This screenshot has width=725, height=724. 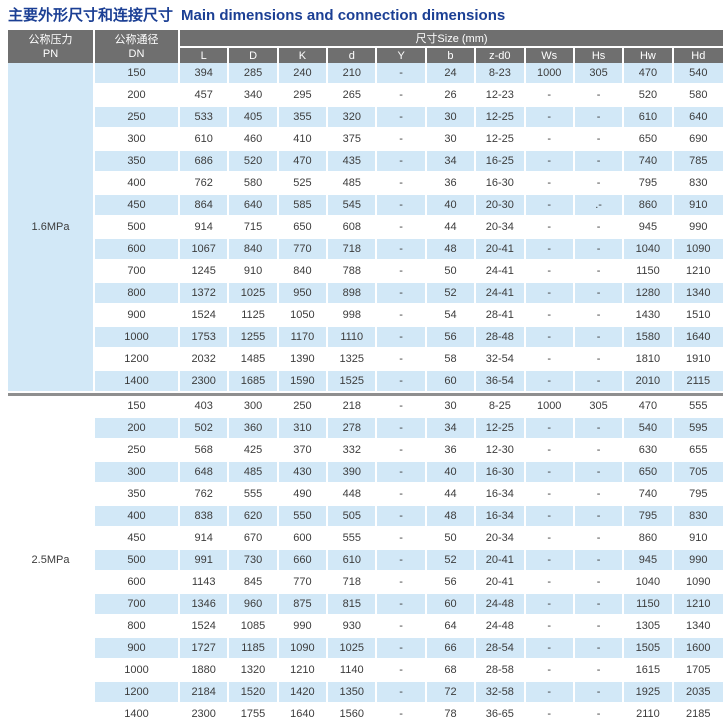 What do you see at coordinates (599, 74) in the screenshot?
I see `cell-Hs: 305` at bounding box center [599, 74].